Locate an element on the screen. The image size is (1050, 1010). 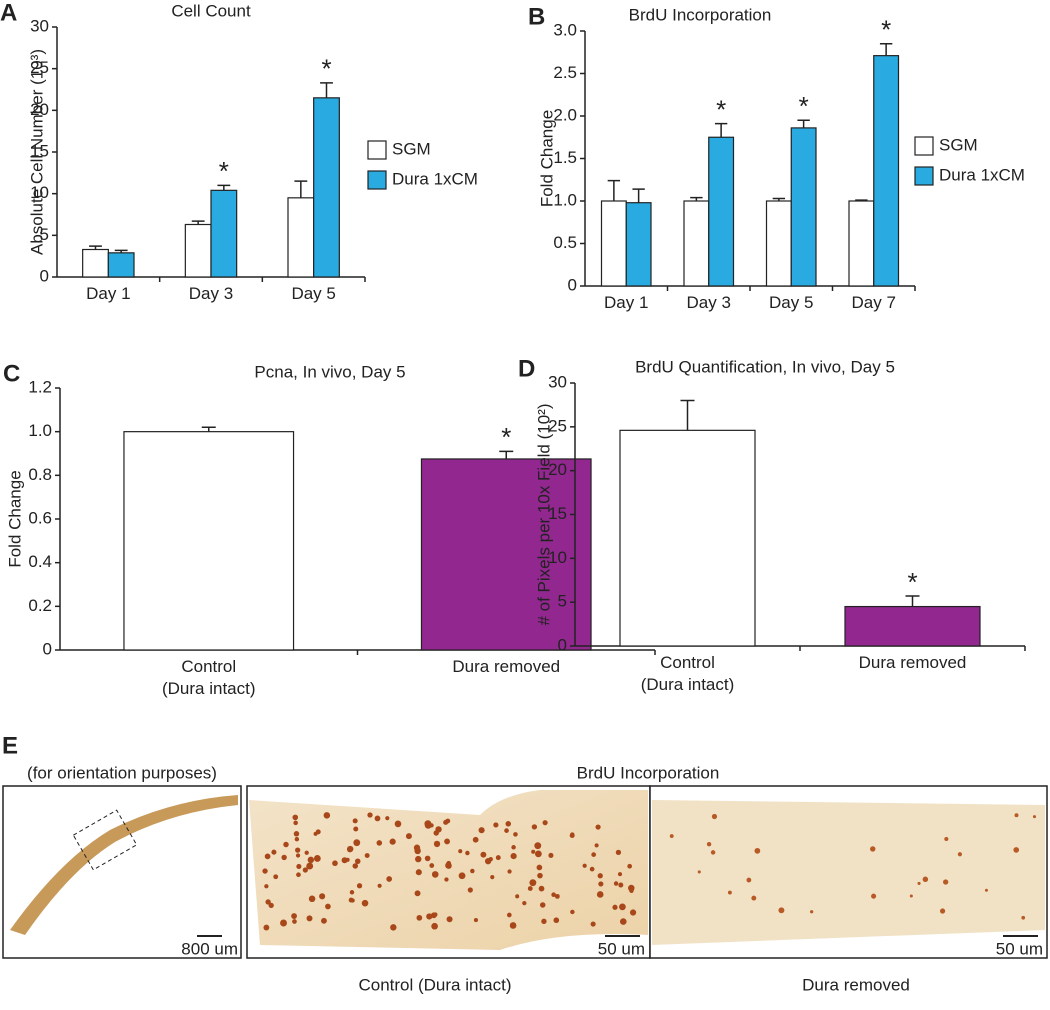
legend-label: SGM is located at coordinates (411, 148).